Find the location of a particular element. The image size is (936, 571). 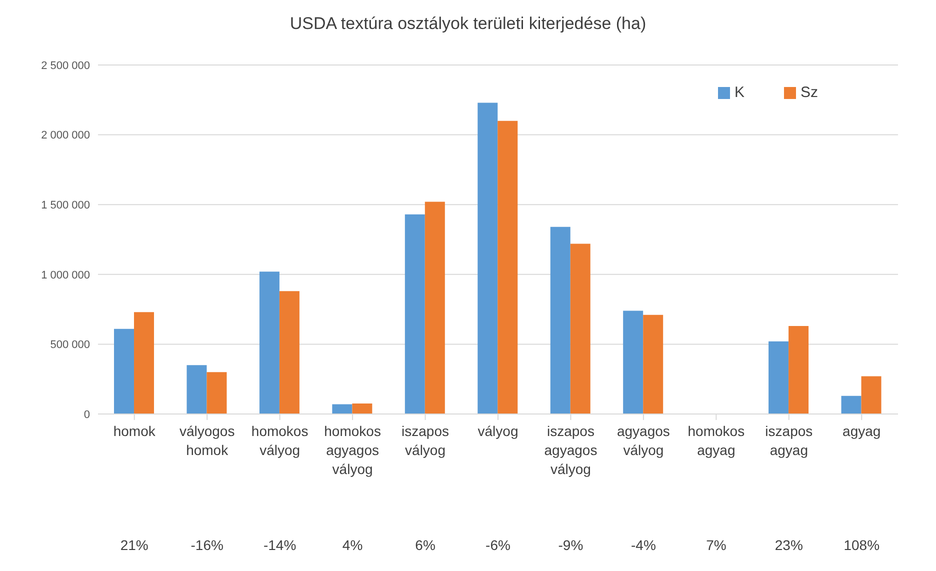

y-tick-label: 2 000 000 is located at coordinates (65, 136).